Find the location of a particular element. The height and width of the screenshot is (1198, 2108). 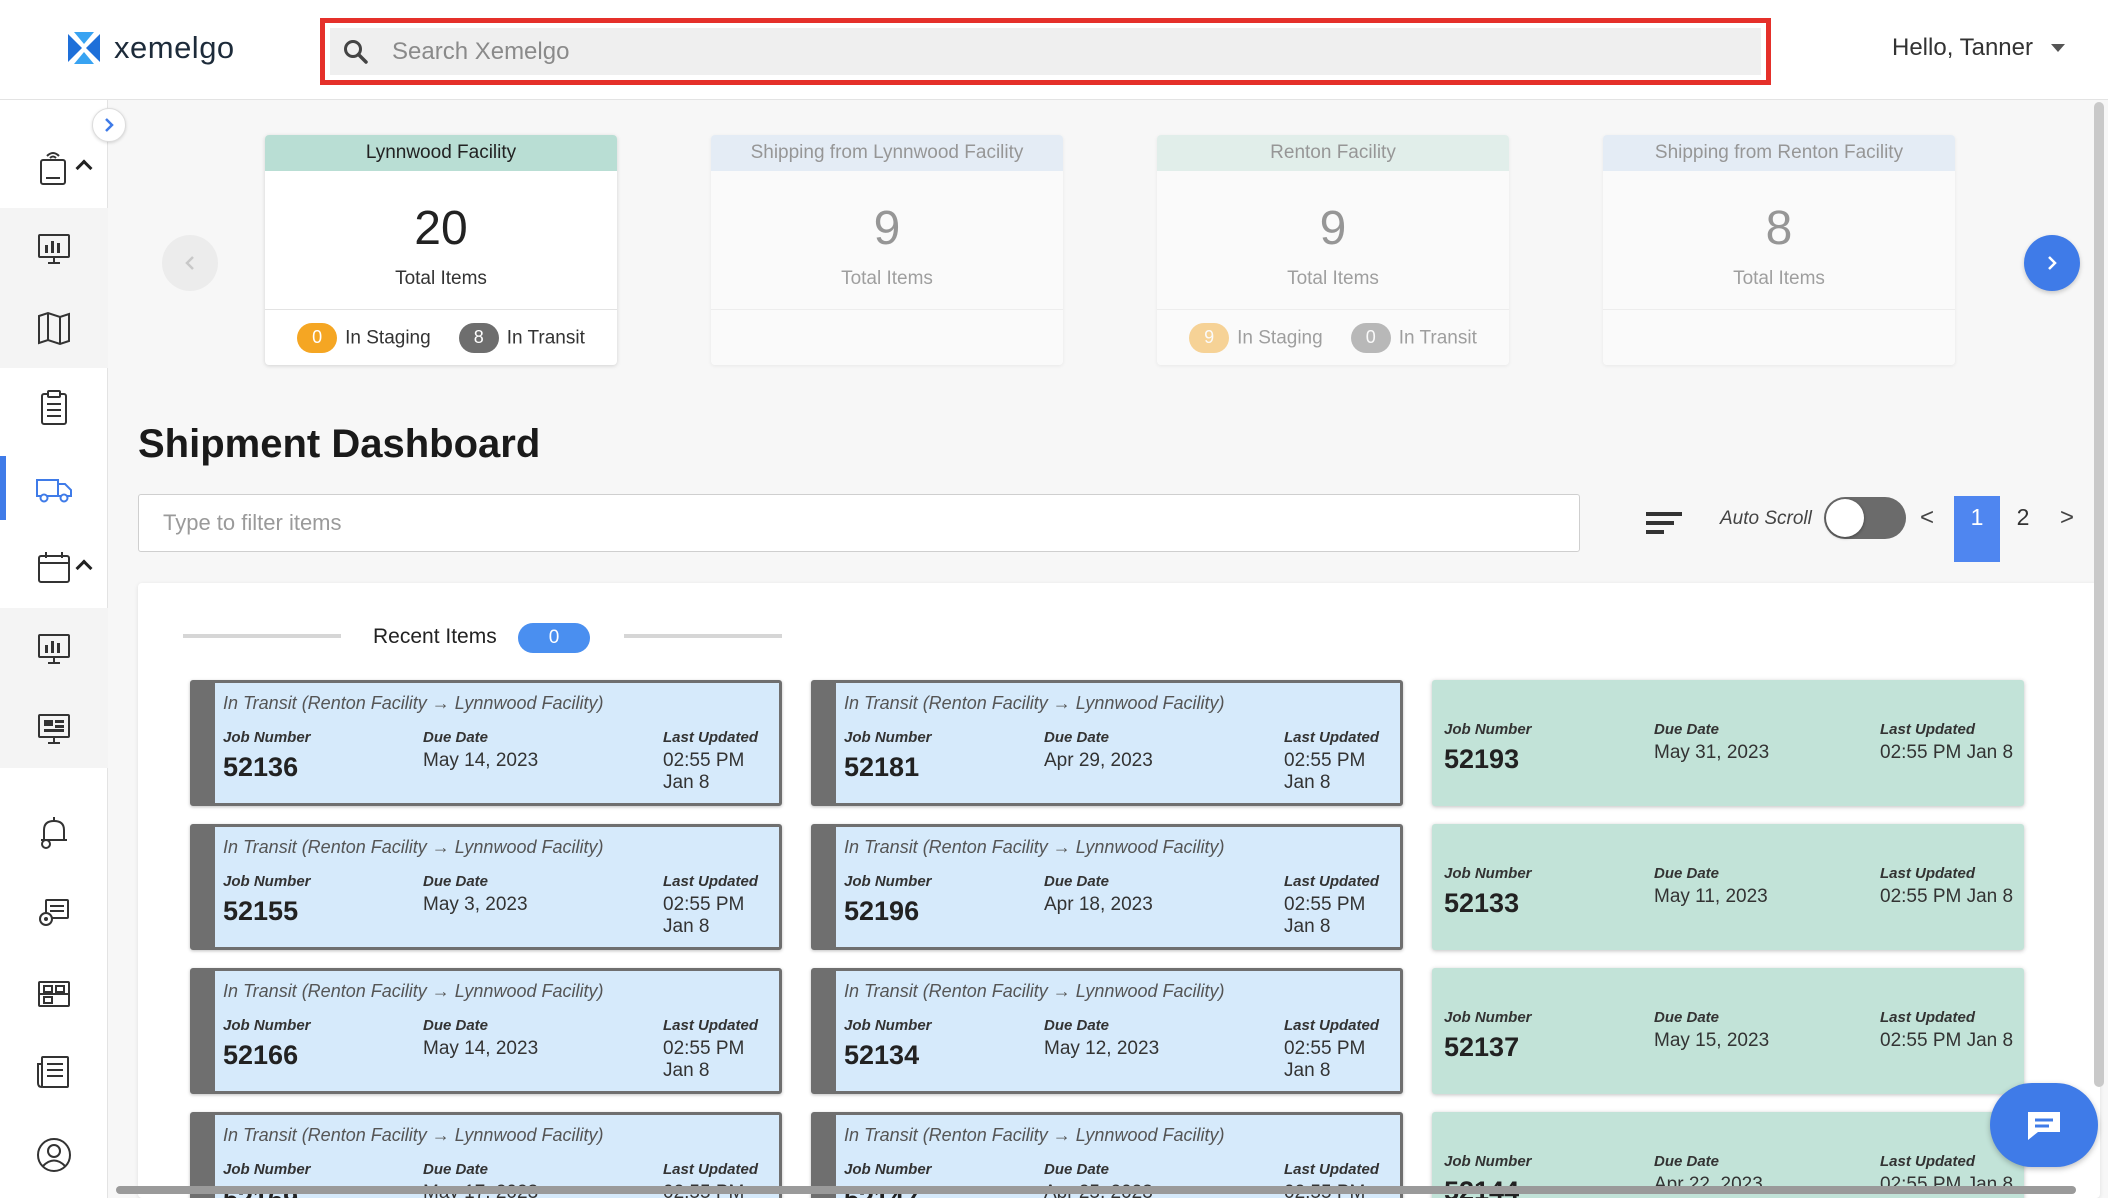

inventory-icon is located at coordinates (54, 994).